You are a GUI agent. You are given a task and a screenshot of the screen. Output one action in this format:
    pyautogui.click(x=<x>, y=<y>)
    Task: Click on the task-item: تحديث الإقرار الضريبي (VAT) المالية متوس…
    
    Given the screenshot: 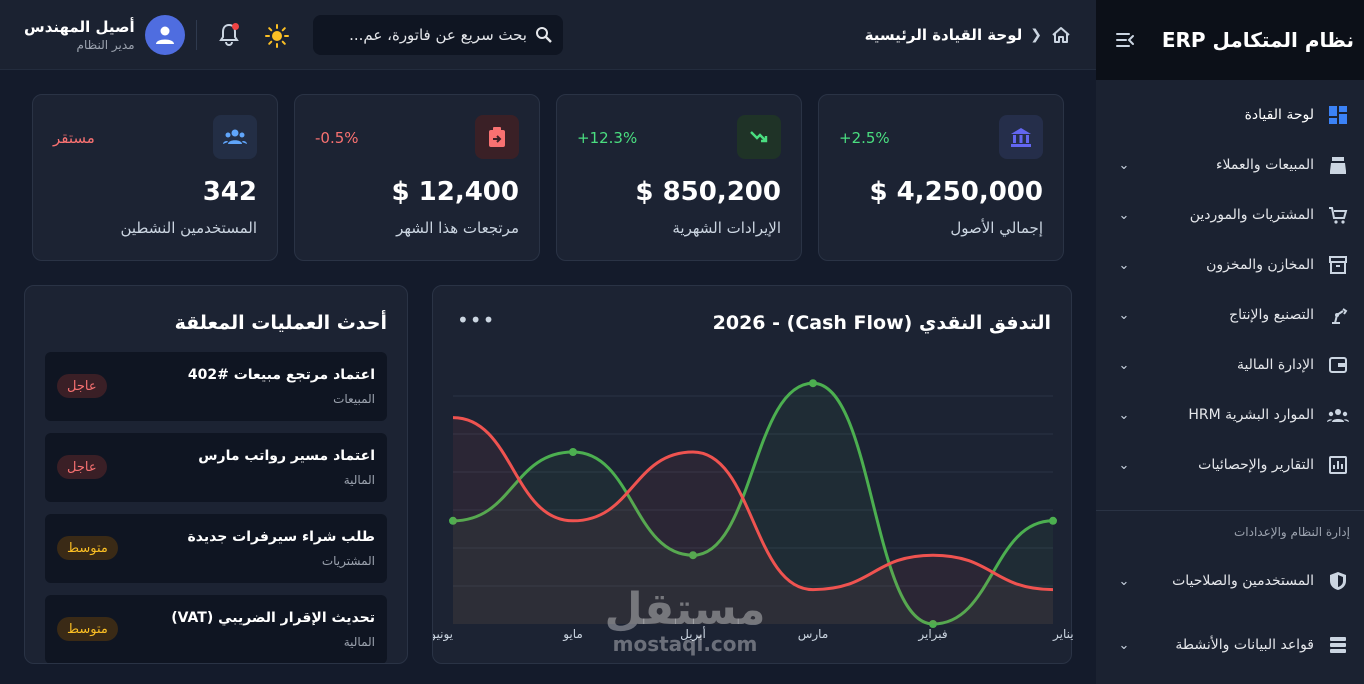 What is the action you would take?
    pyautogui.click(x=216, y=629)
    